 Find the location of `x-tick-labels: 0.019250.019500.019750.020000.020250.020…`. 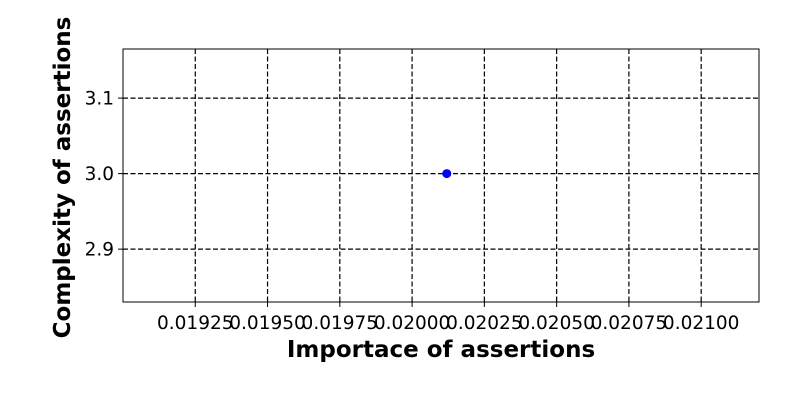

x-tick-labels: 0.019250.019500.019750.020000.020250.020… is located at coordinates (448, 323).